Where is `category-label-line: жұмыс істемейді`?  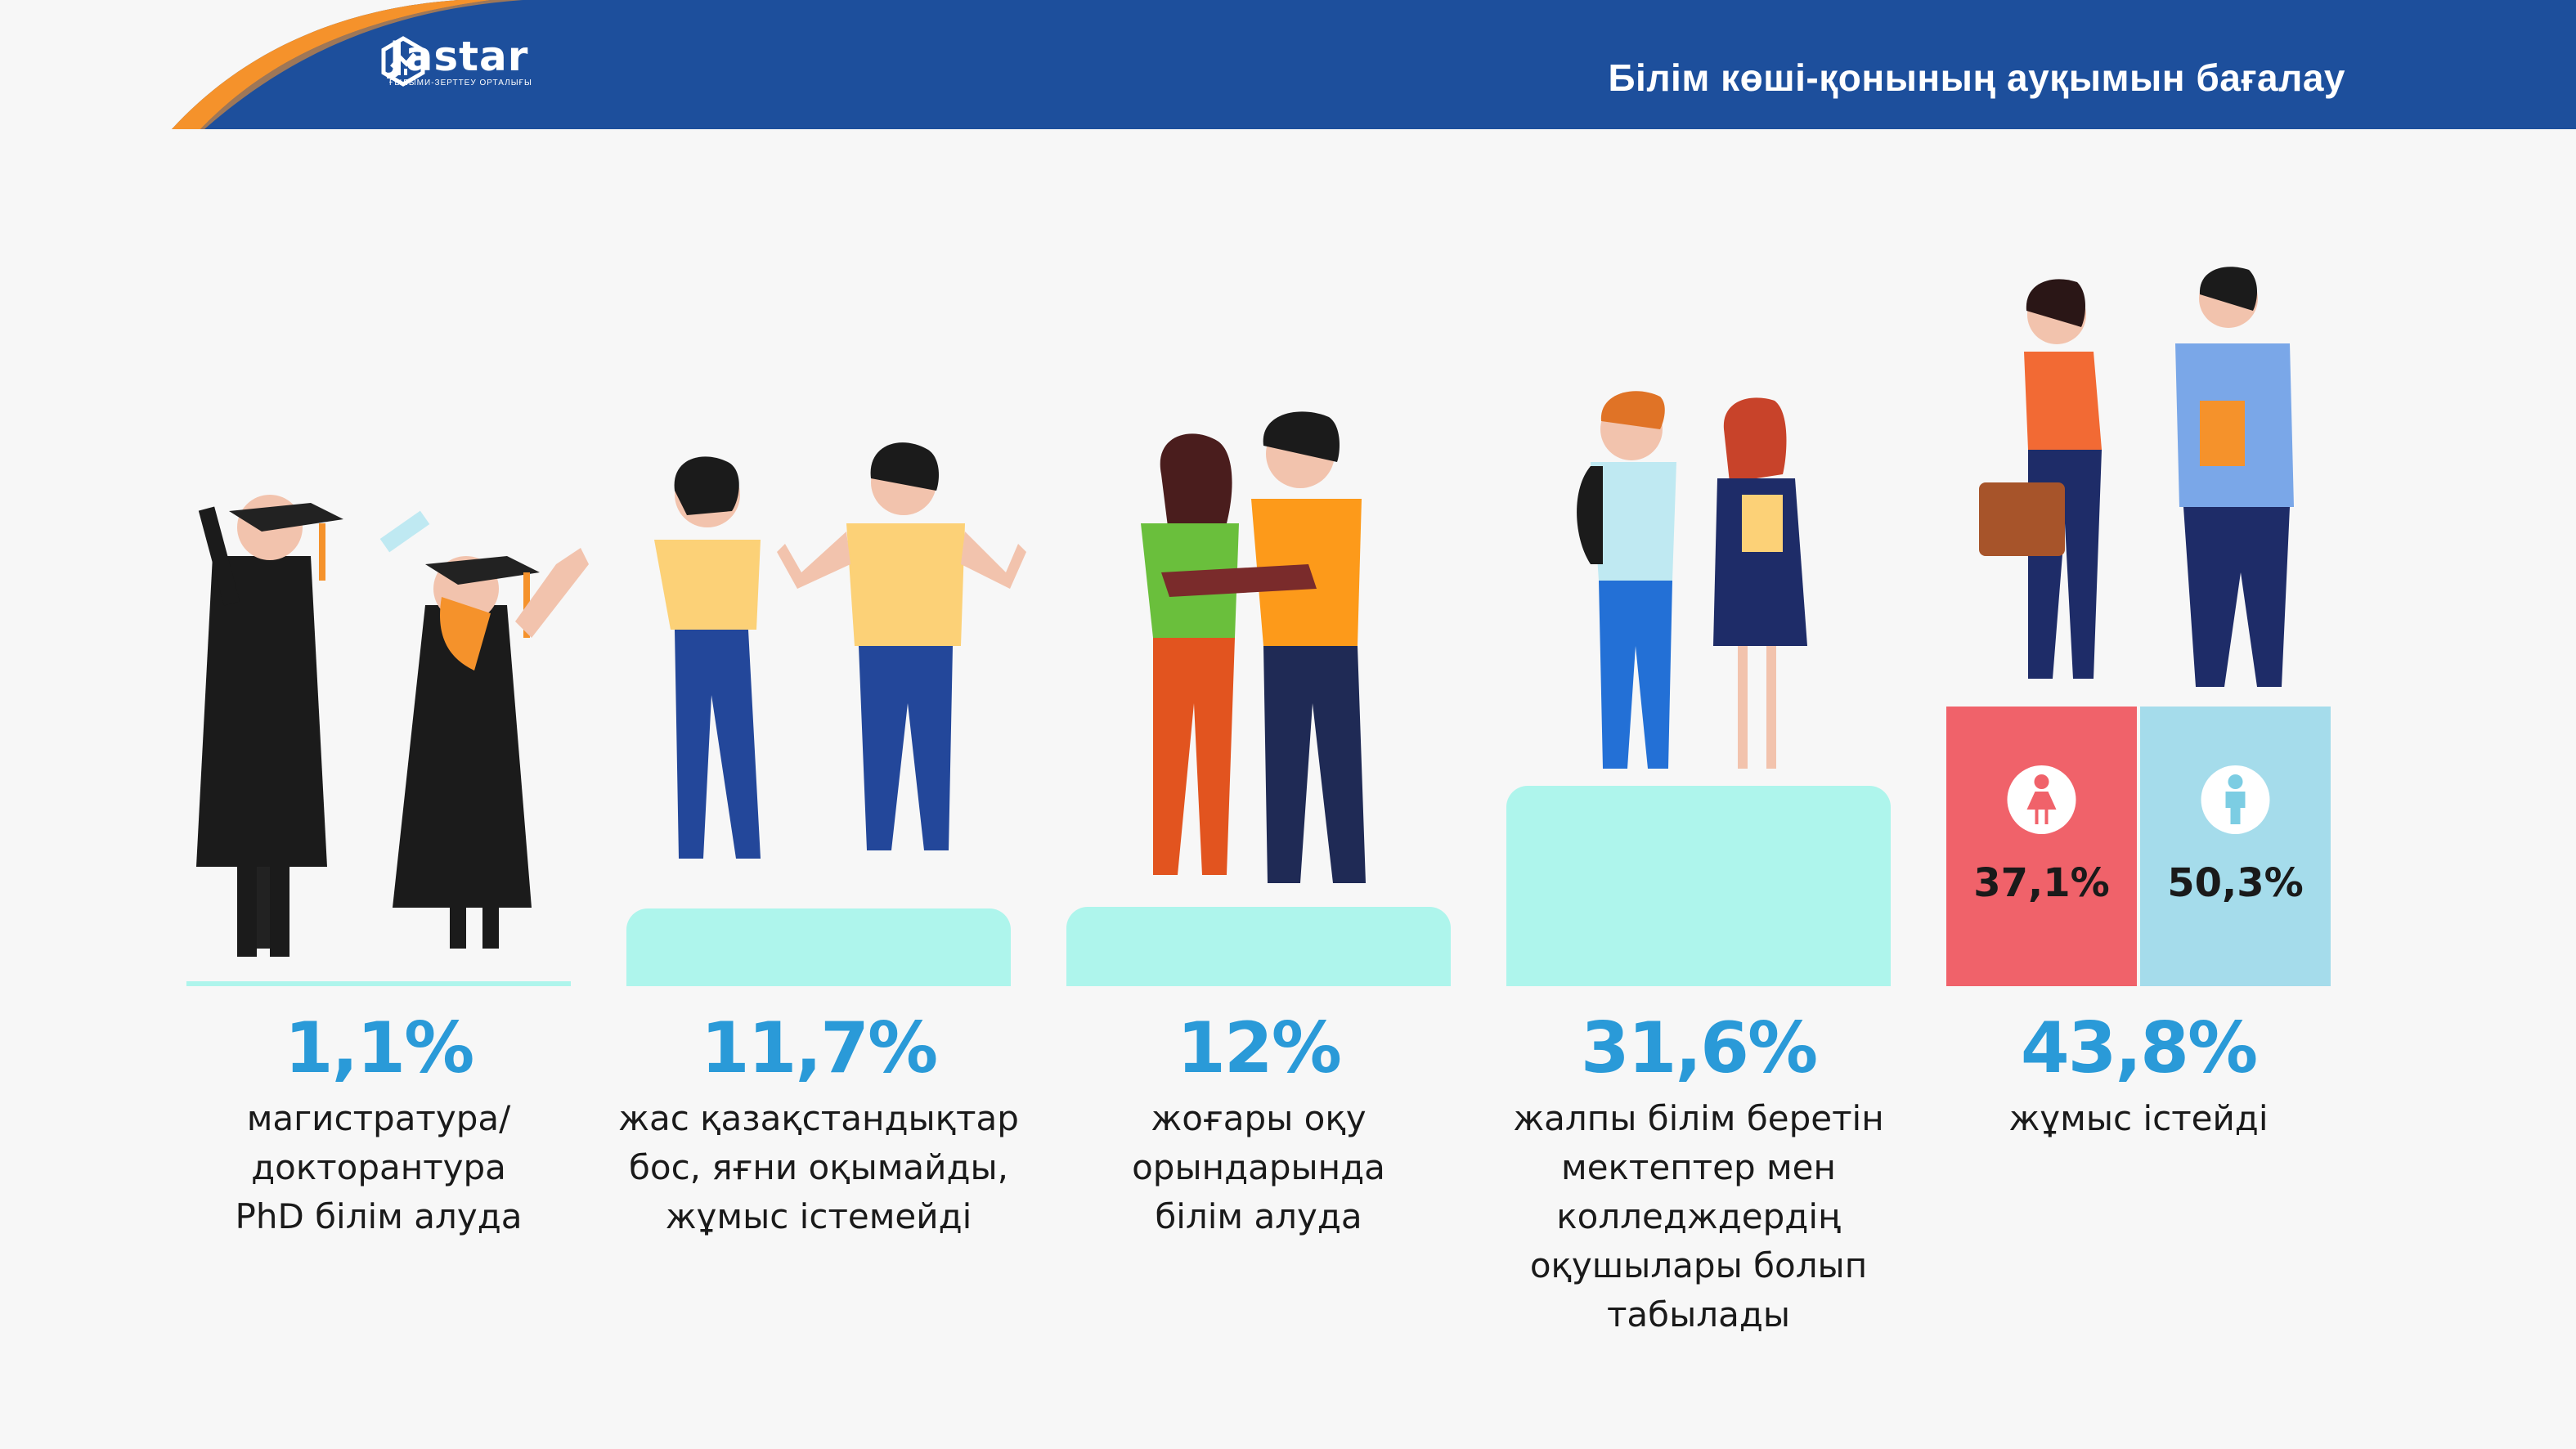
category-label-line: жұмыс істемейді is located at coordinates (818, 1216).